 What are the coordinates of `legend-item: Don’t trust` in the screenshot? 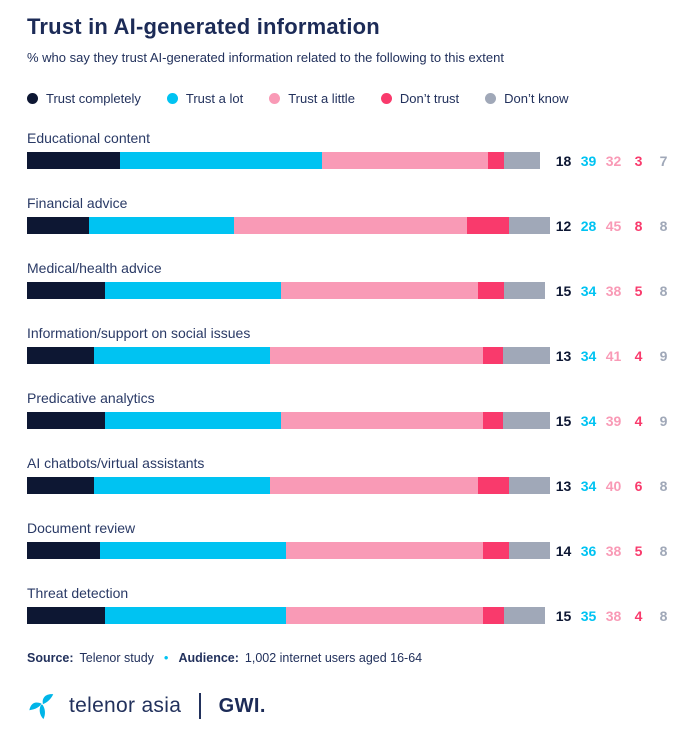 It's located at (420, 98).